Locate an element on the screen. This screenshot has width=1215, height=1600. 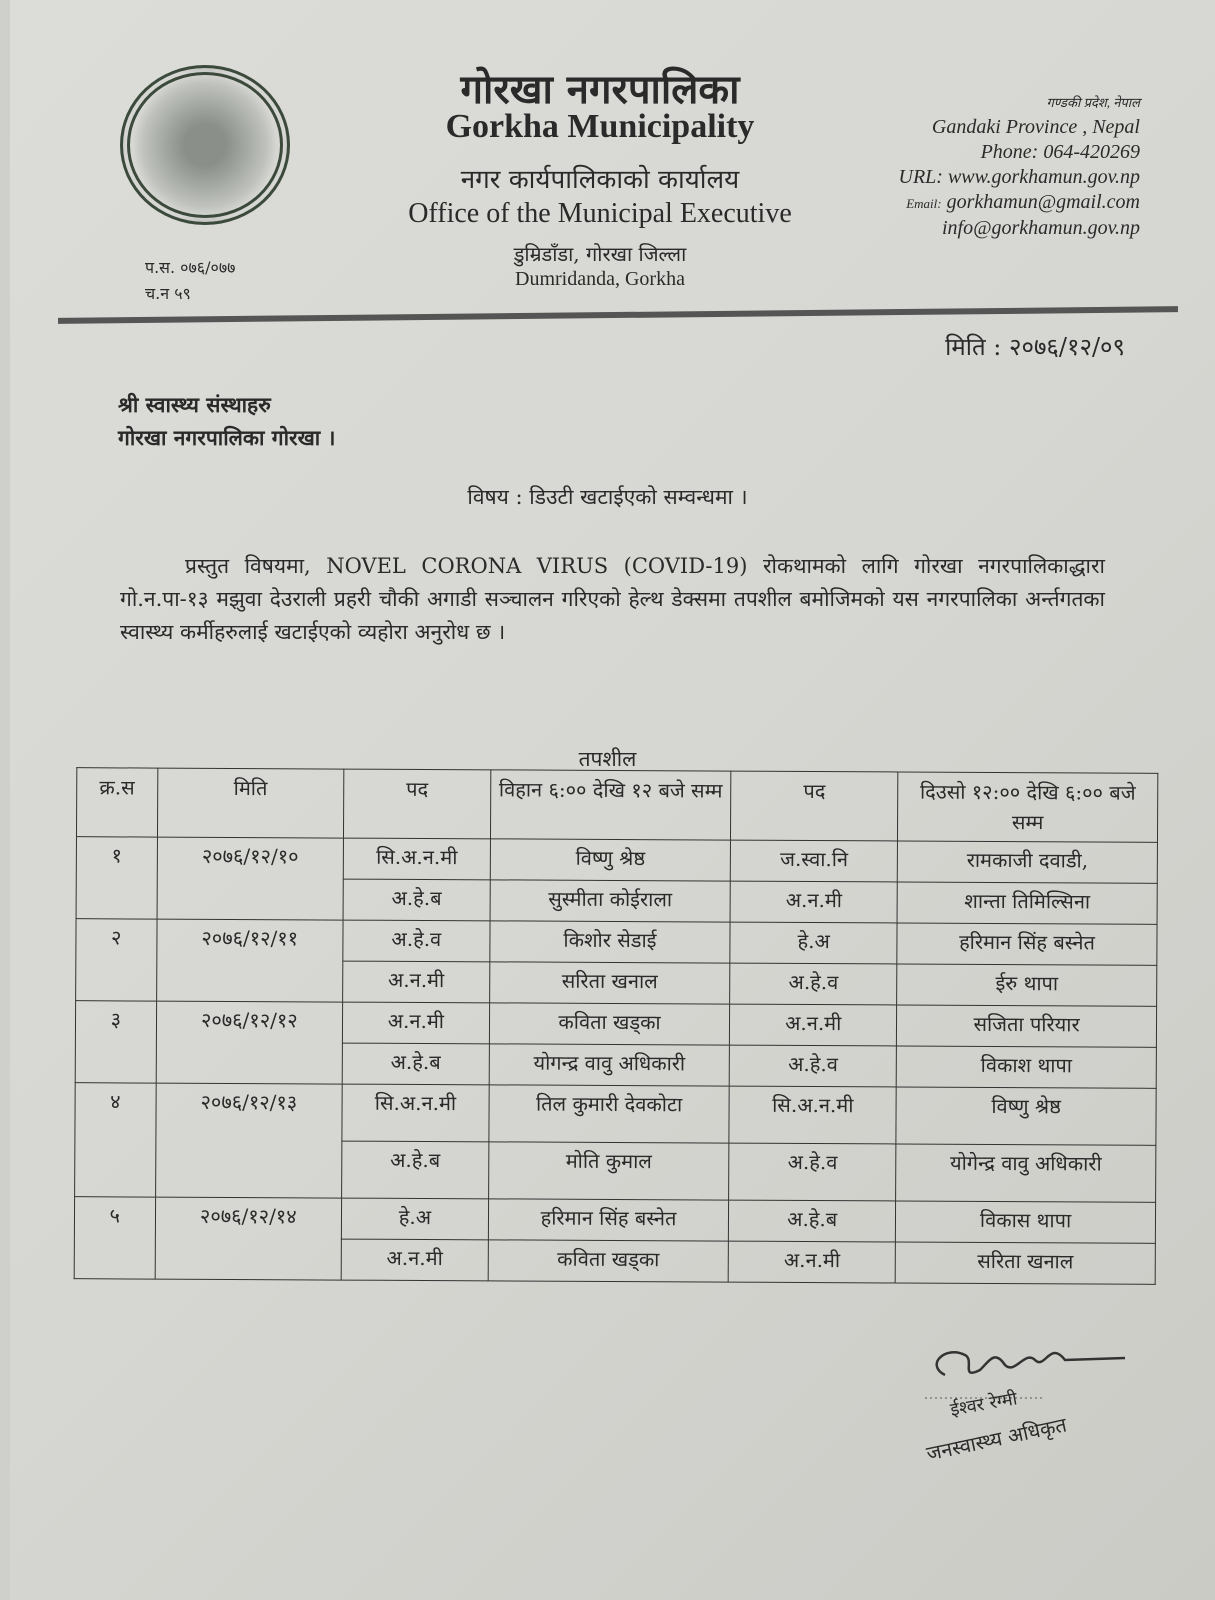
letter-date: मिति : २०७६/१२/०९ is located at coordinates (1035, 347).